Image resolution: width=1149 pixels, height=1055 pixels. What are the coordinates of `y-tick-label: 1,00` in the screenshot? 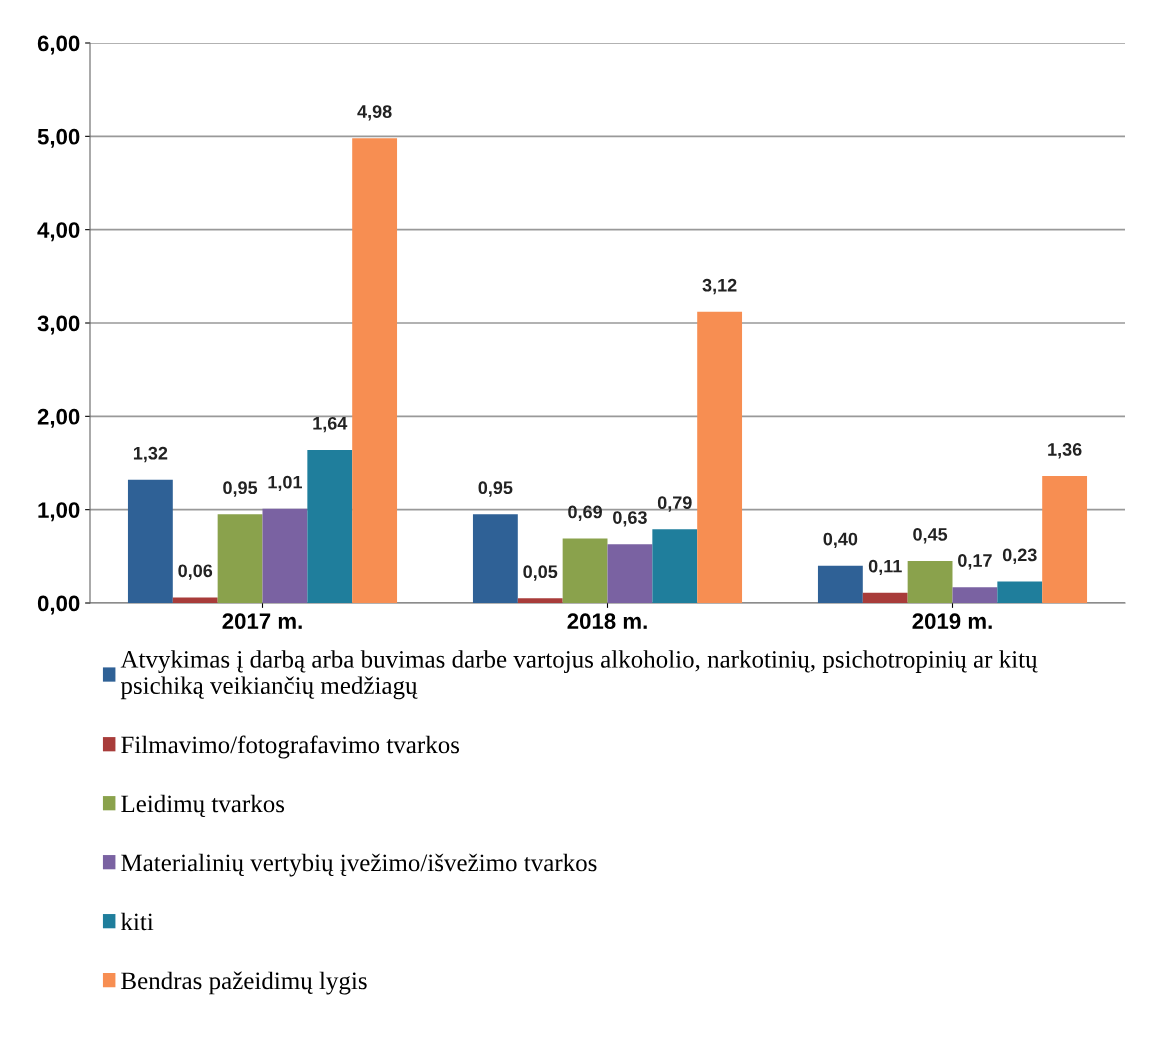 It's located at (59, 512).